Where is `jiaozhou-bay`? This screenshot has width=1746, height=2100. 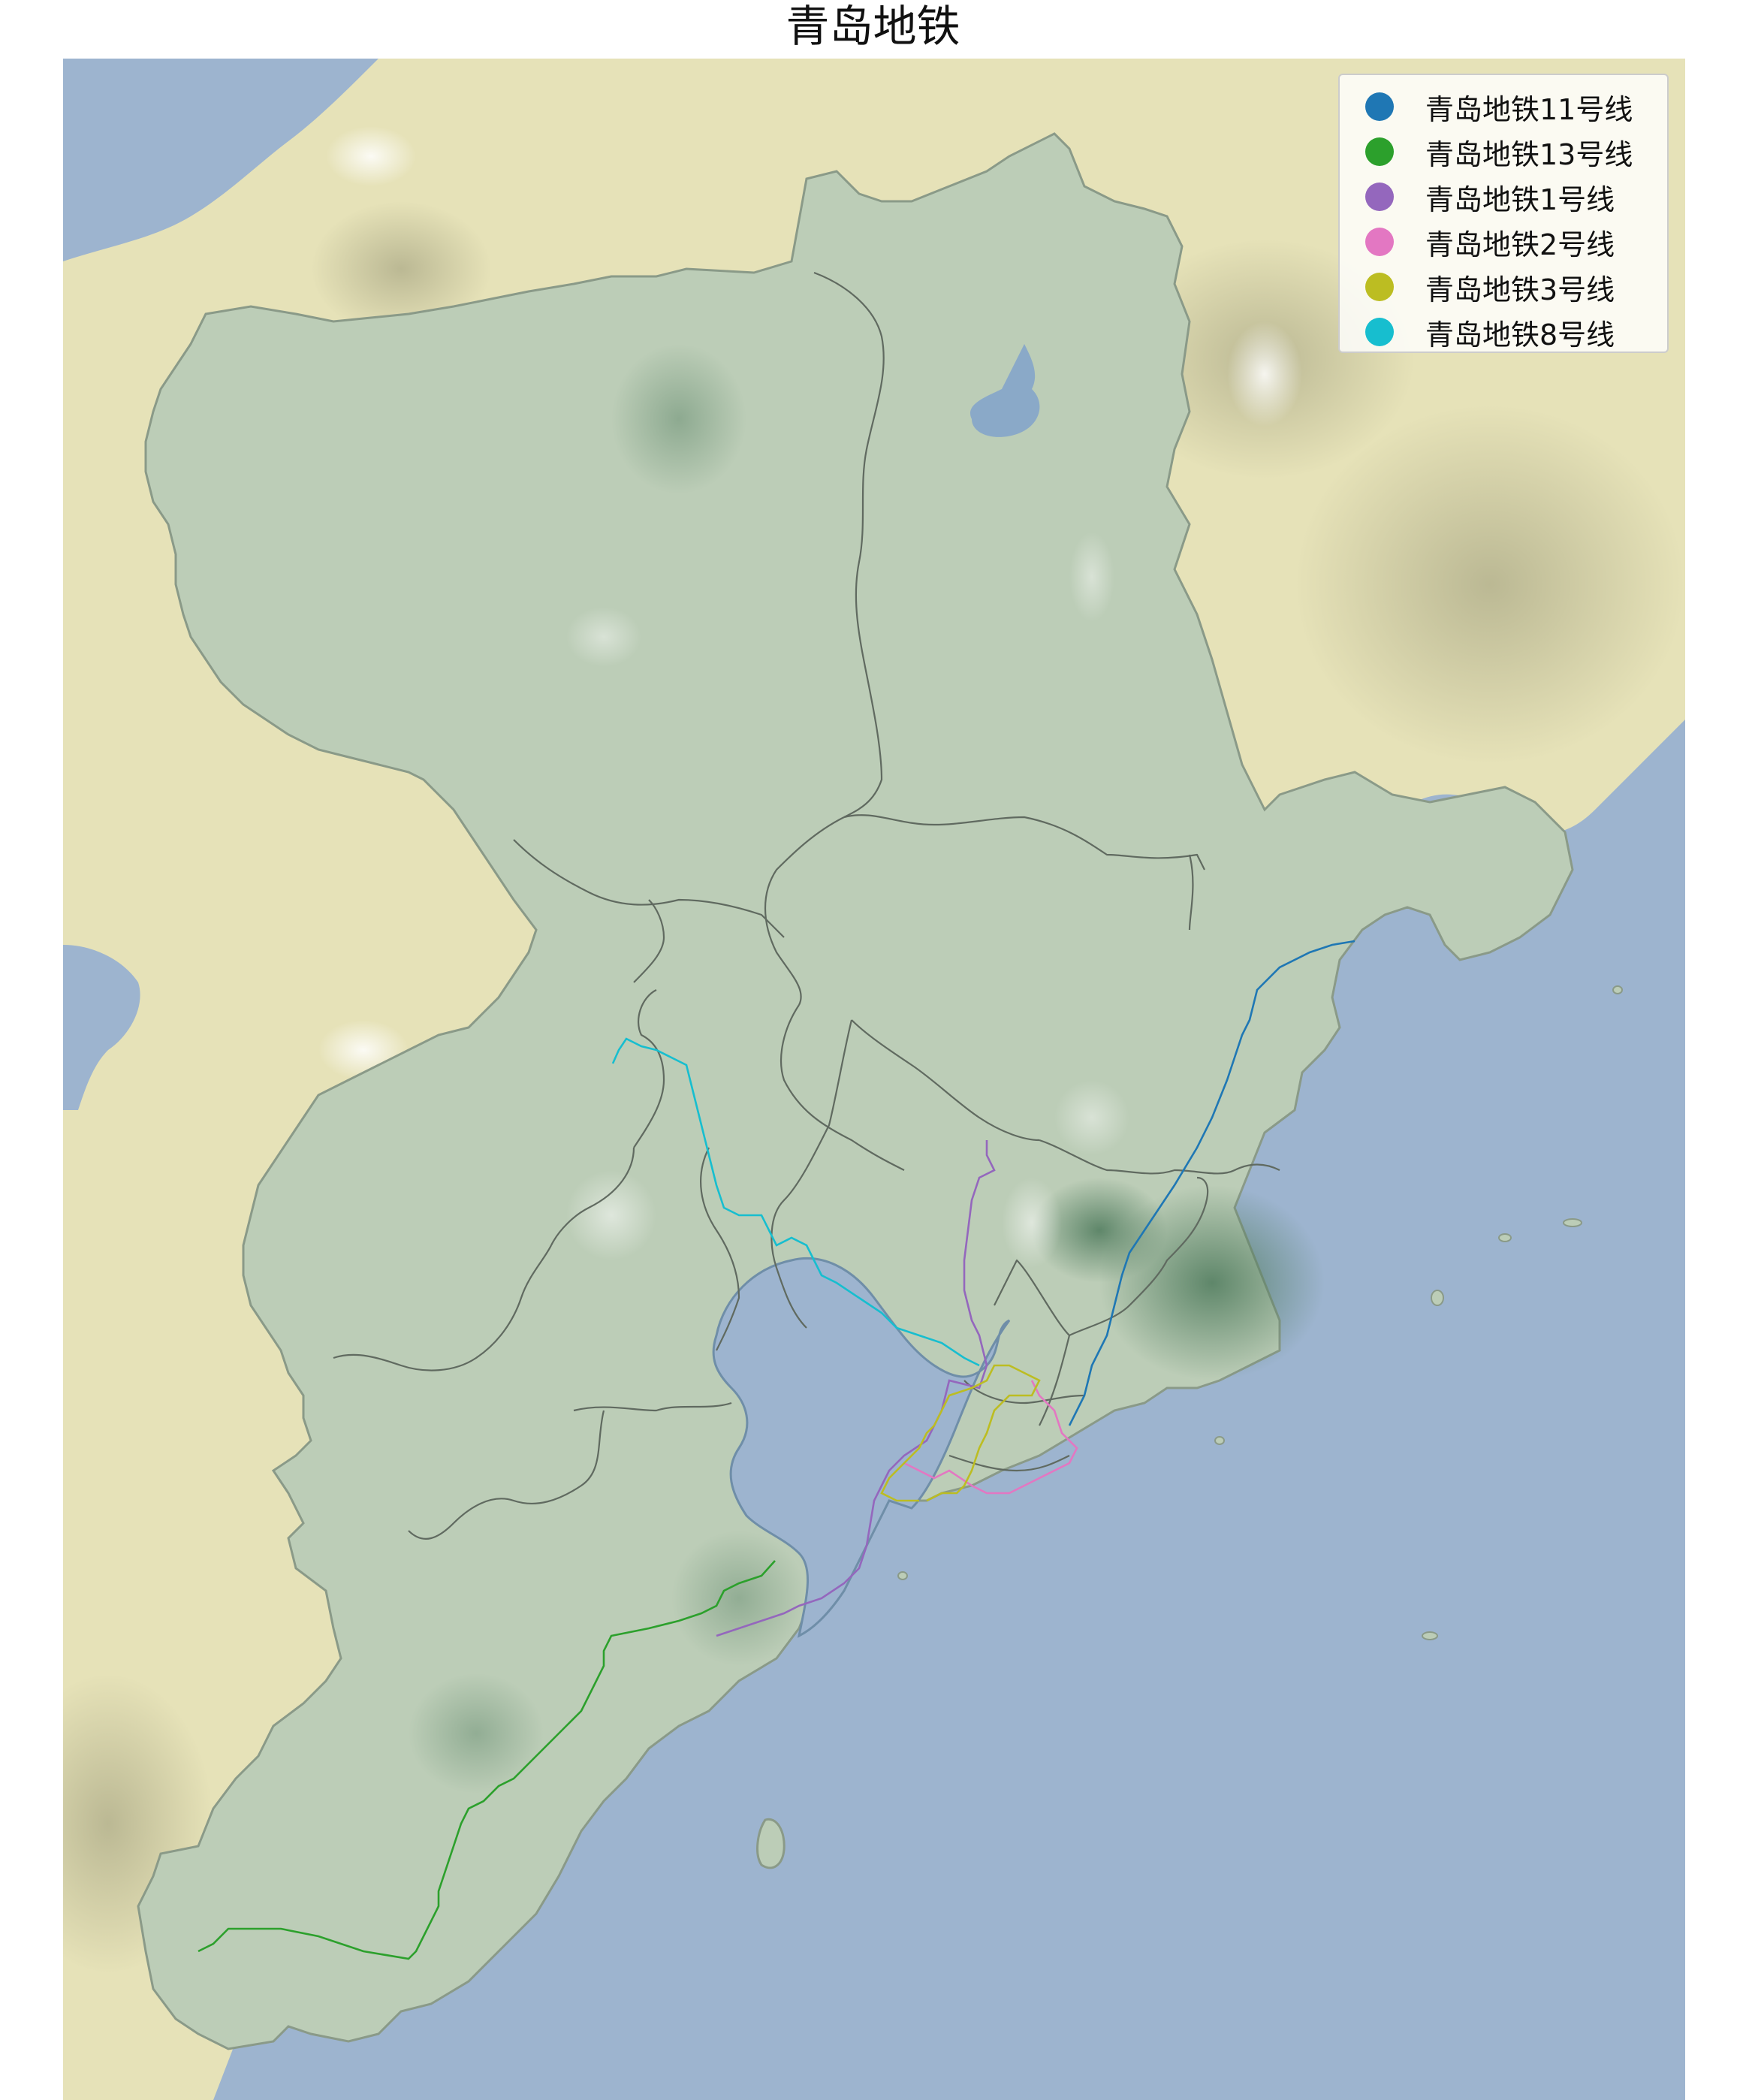
jiaozhou-bay is located at coordinates (861, 1447).